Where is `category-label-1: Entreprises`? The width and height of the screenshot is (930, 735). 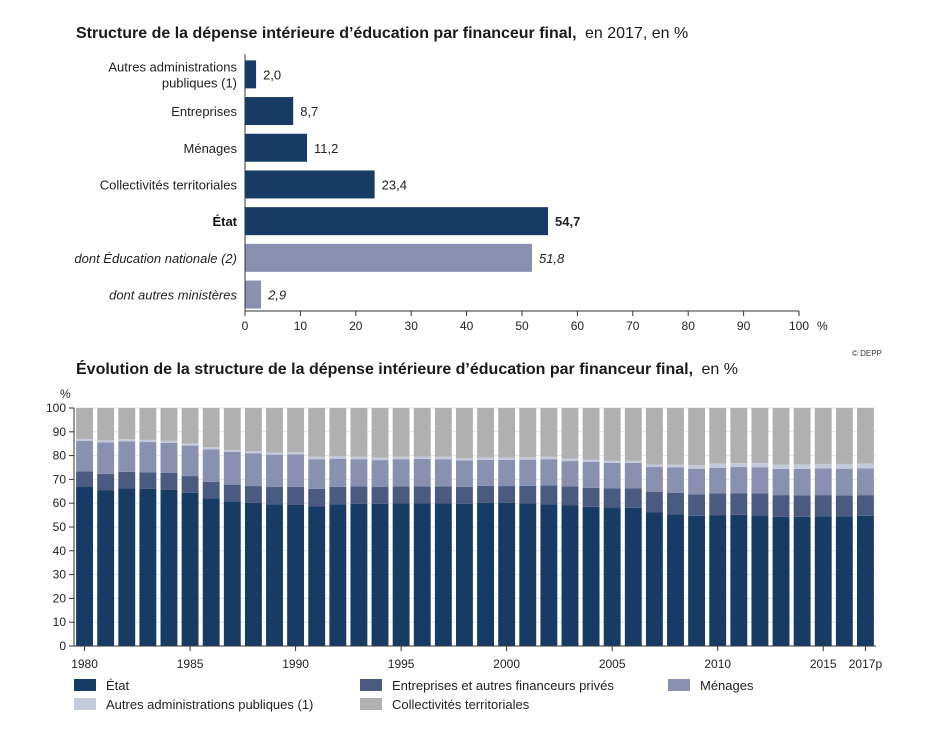
category-label-1: Entreprises is located at coordinates (204, 111).